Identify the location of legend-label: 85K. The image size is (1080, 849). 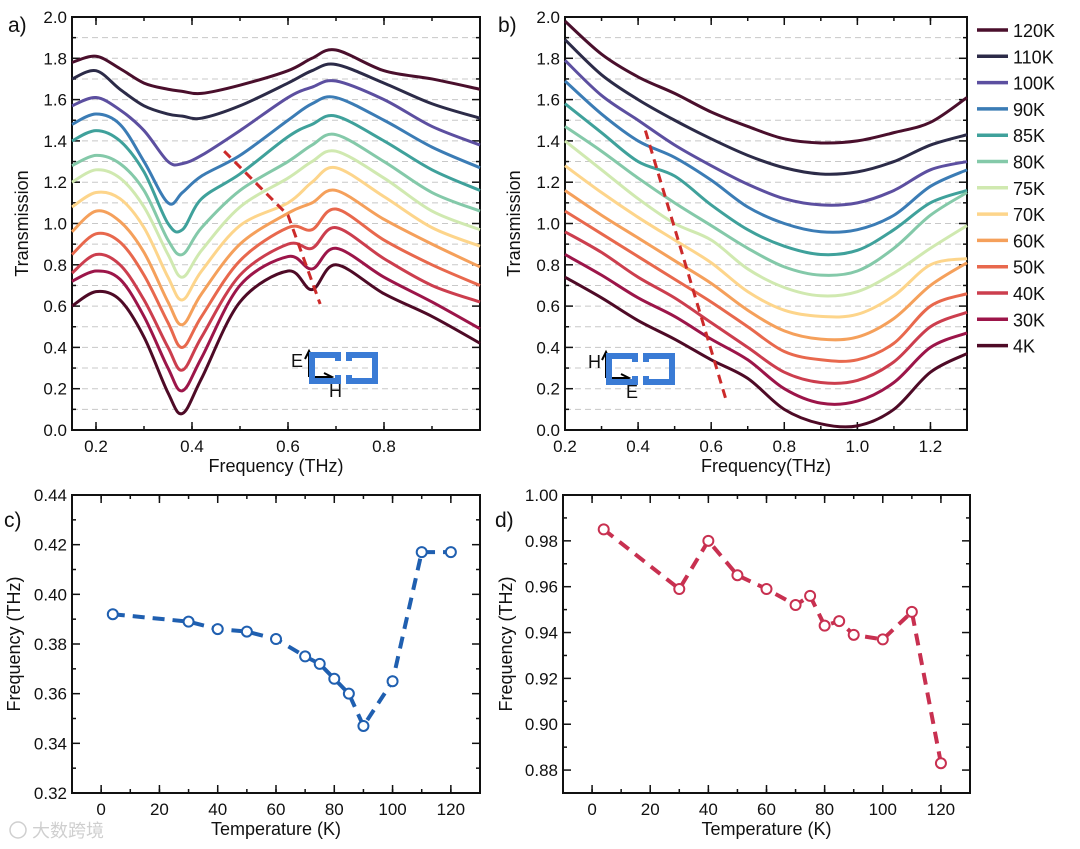
(1029, 136).